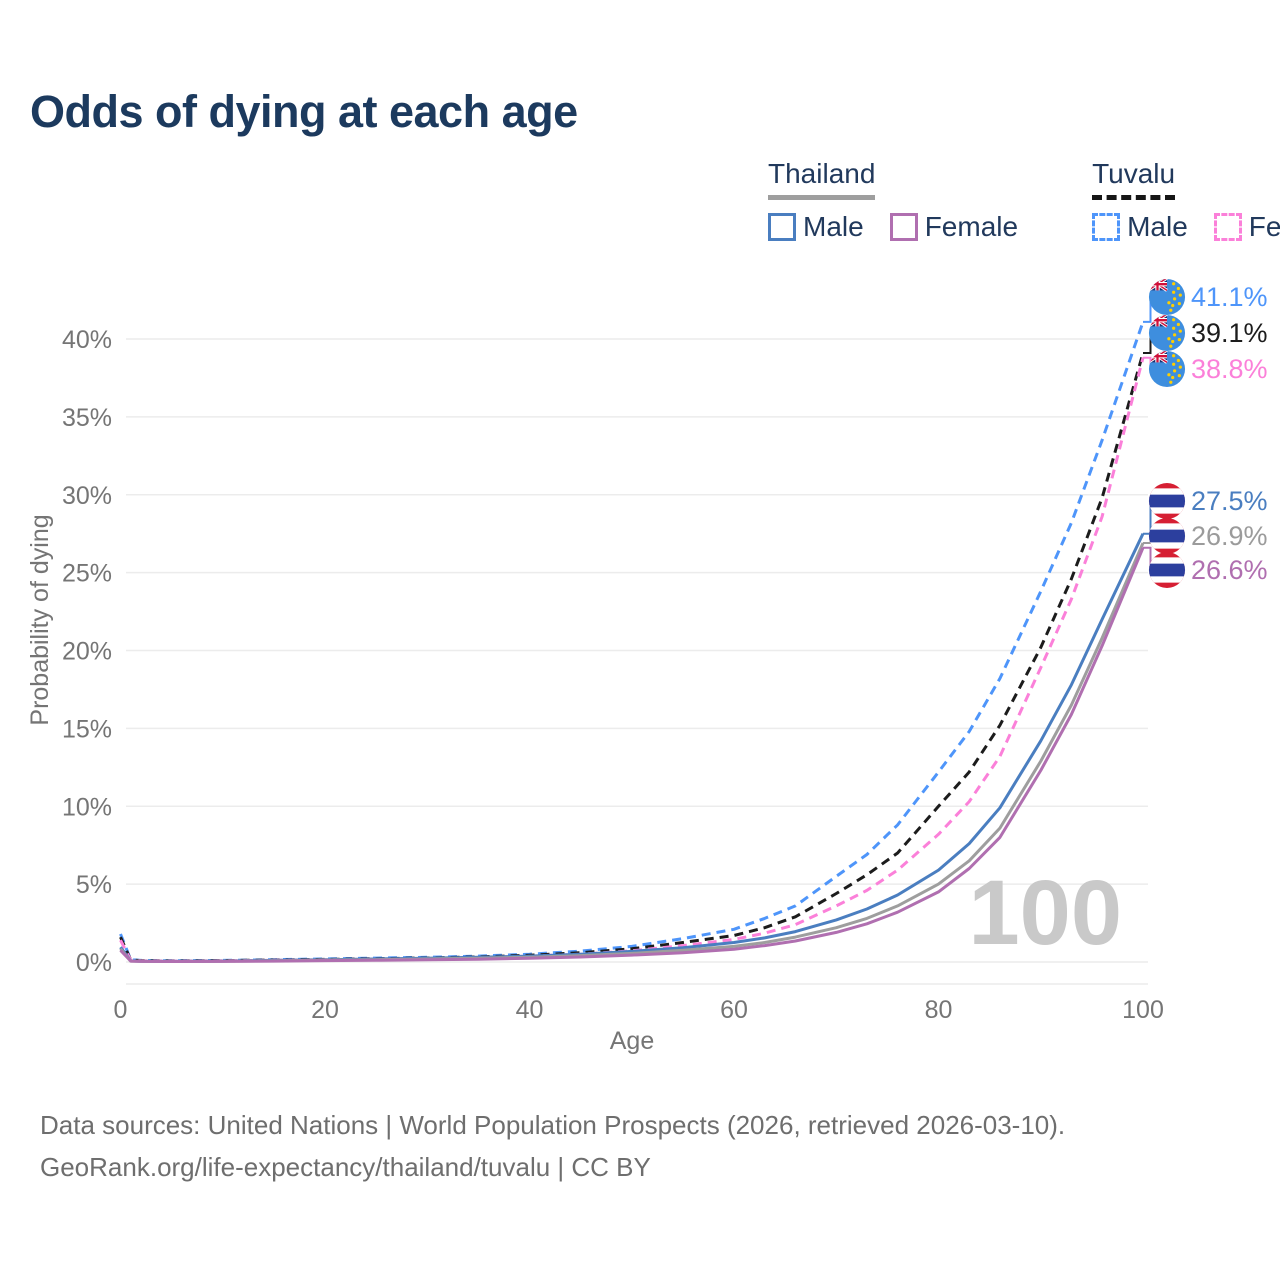 The image size is (1280, 1280). Describe the element at coordinates (1134, 179) in the screenshot. I see `legend-country-tuvalu: Tuvalu` at that location.